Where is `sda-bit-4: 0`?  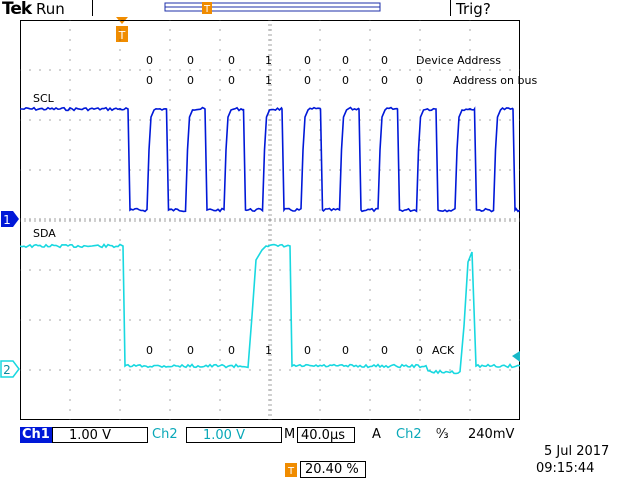
sda-bit-4: 0 is located at coordinates (307, 350).